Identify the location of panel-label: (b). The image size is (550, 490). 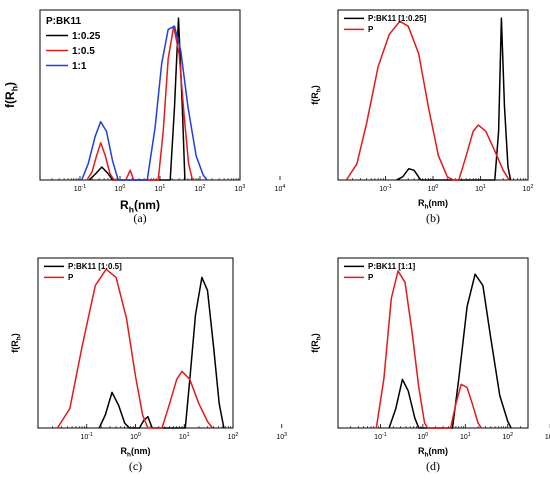
(433, 218).